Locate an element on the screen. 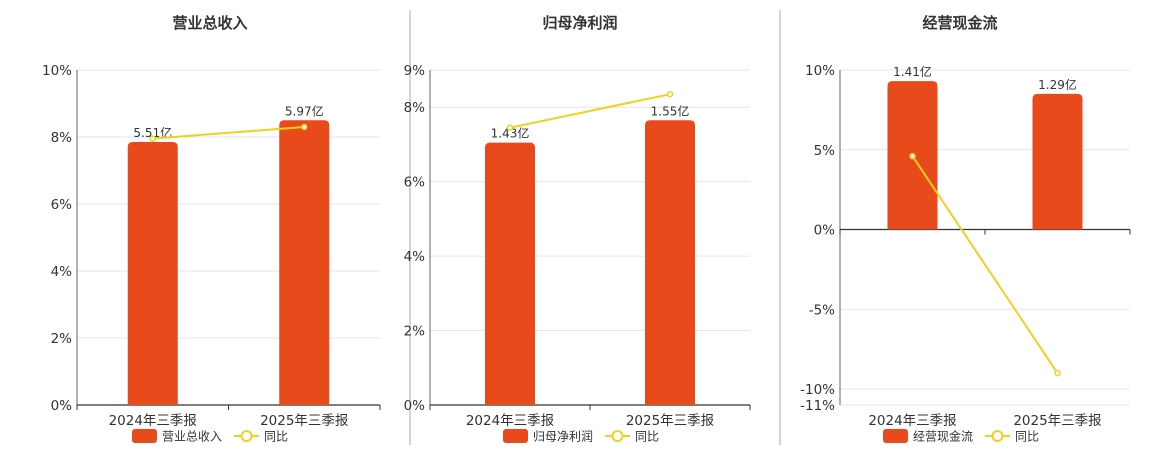  legend-bar-label: 经营现金流 is located at coordinates (943, 436).